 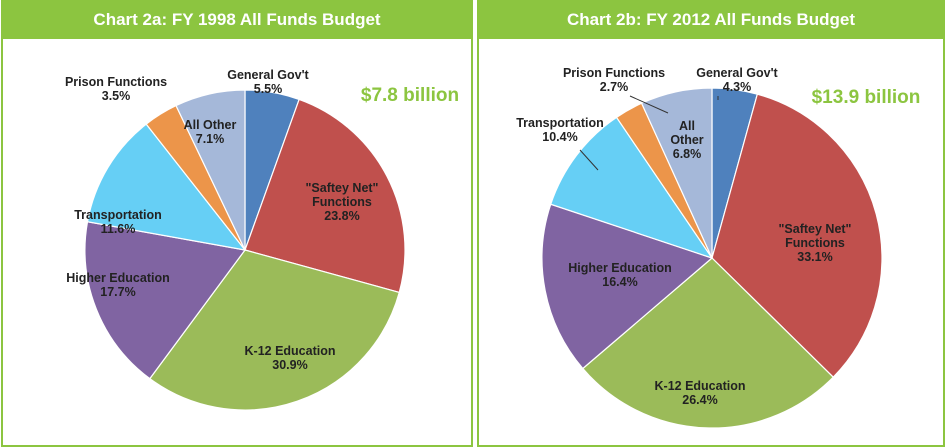 What do you see at coordinates (118, 229) in the screenshot?
I see `value-label: 11.6%` at bounding box center [118, 229].